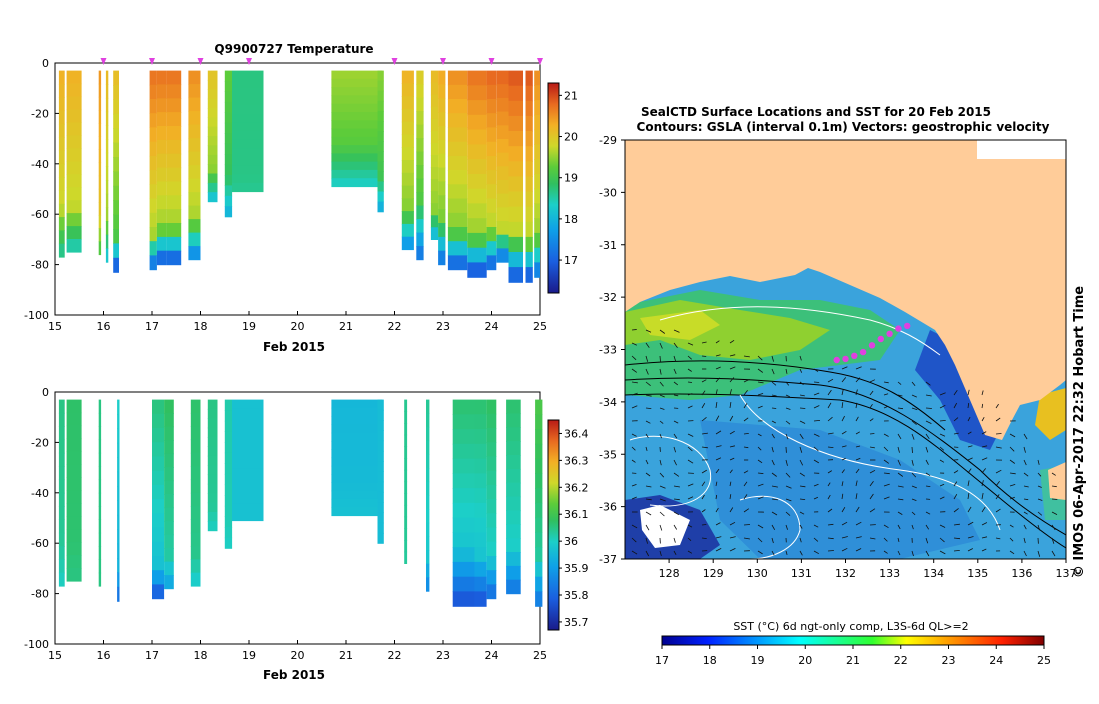 Image resolution: width=1099 pixels, height=704 pixels. What do you see at coordinates (1079, 432) in the screenshot?
I see `imos-timestamp: © IMOS 06-Apr-2017 22:32 Hobart Time` at bounding box center [1079, 432].